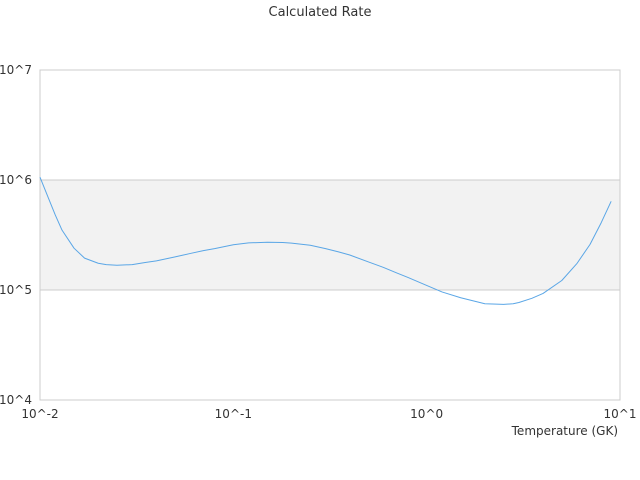 The width and height of the screenshot is (640, 480). I want to click on chart-title: Calculated Rate, so click(320, 12).